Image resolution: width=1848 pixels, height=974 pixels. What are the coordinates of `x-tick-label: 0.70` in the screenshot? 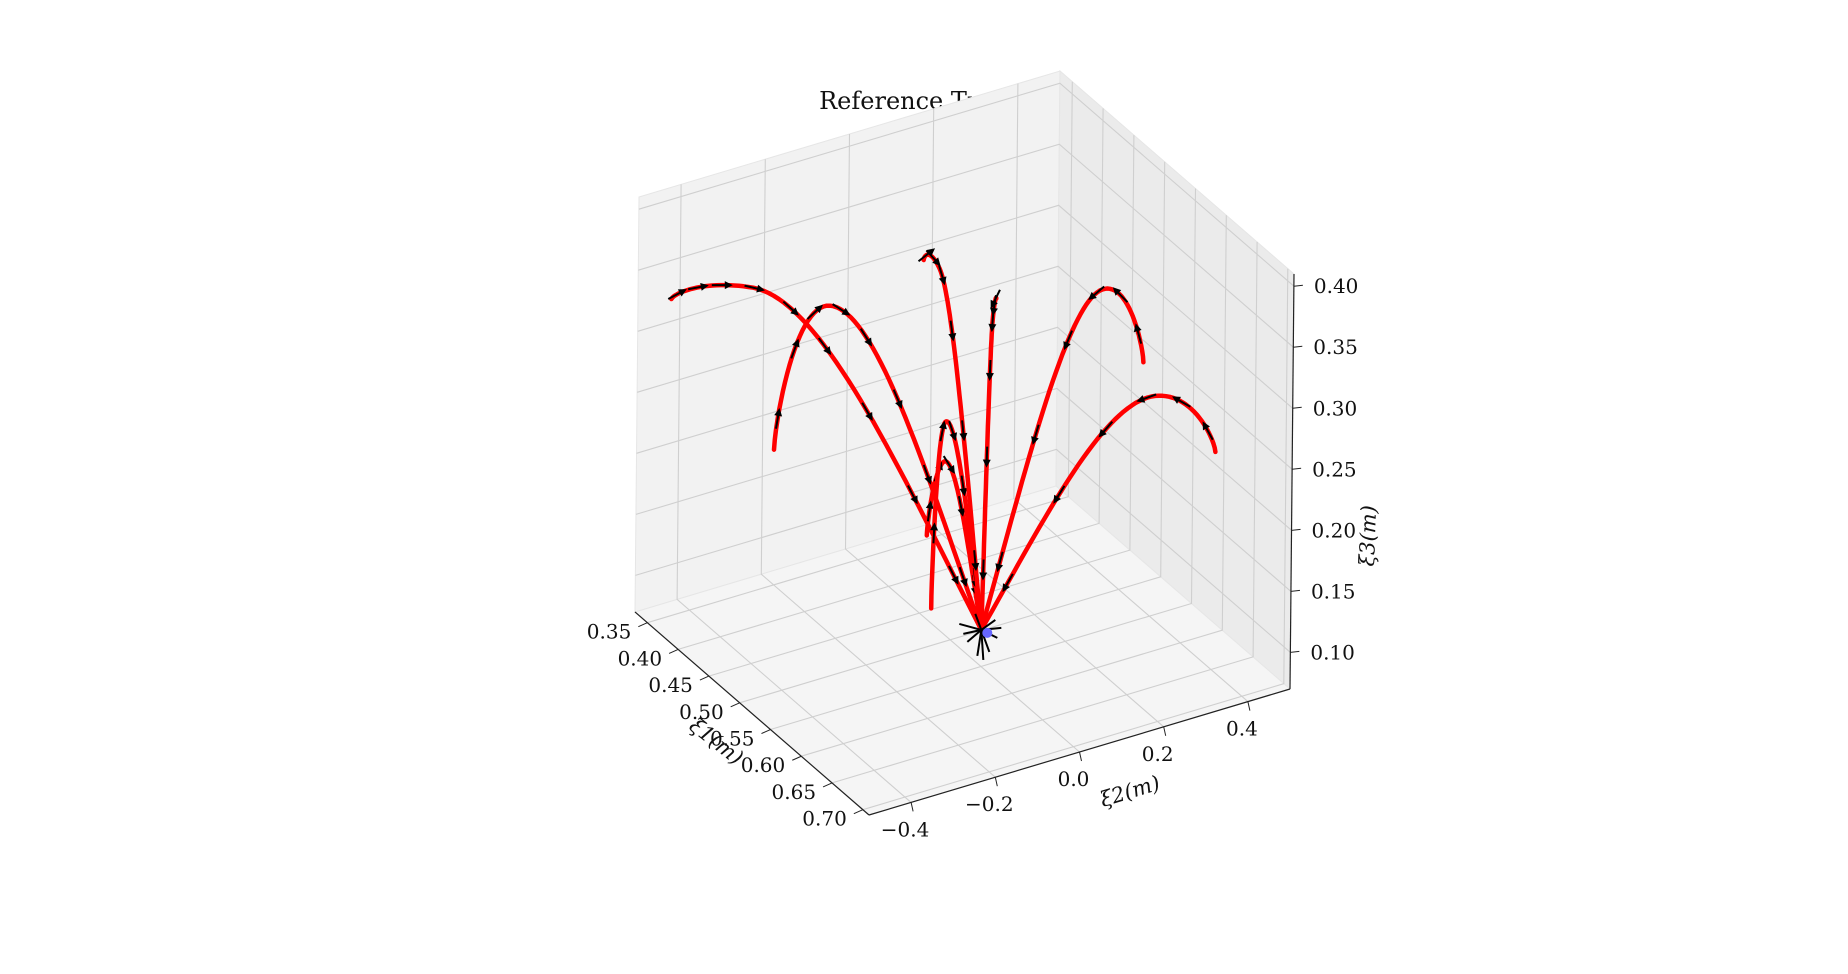 It's located at (824, 819).